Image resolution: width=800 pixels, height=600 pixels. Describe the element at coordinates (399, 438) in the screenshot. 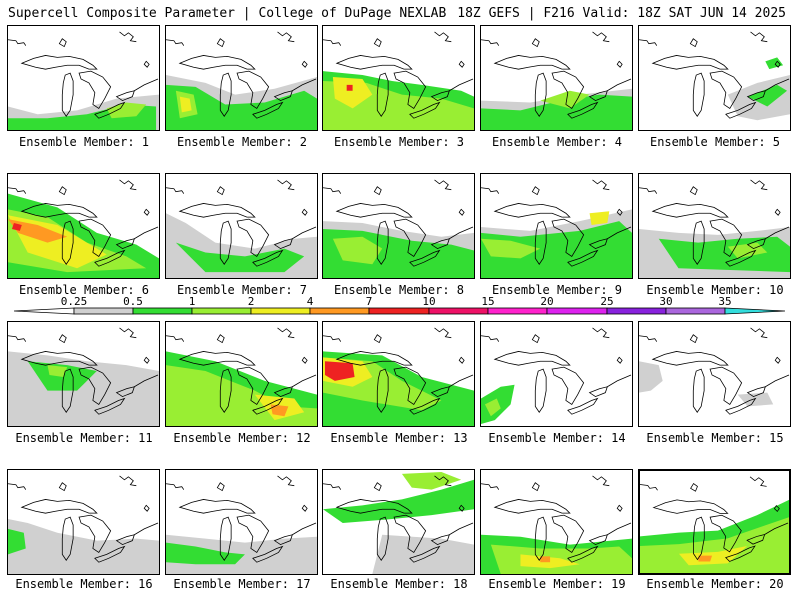

I see `member-13-label: Ensemble Member: 13` at that location.